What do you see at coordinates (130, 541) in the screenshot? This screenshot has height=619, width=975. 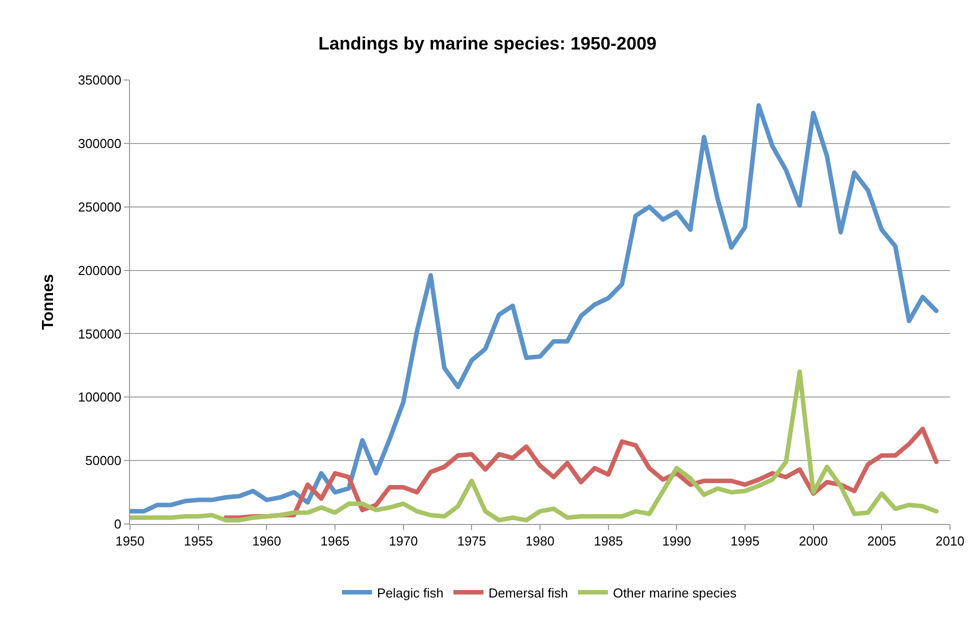 I see `x-tick-label: 1950` at bounding box center [130, 541].